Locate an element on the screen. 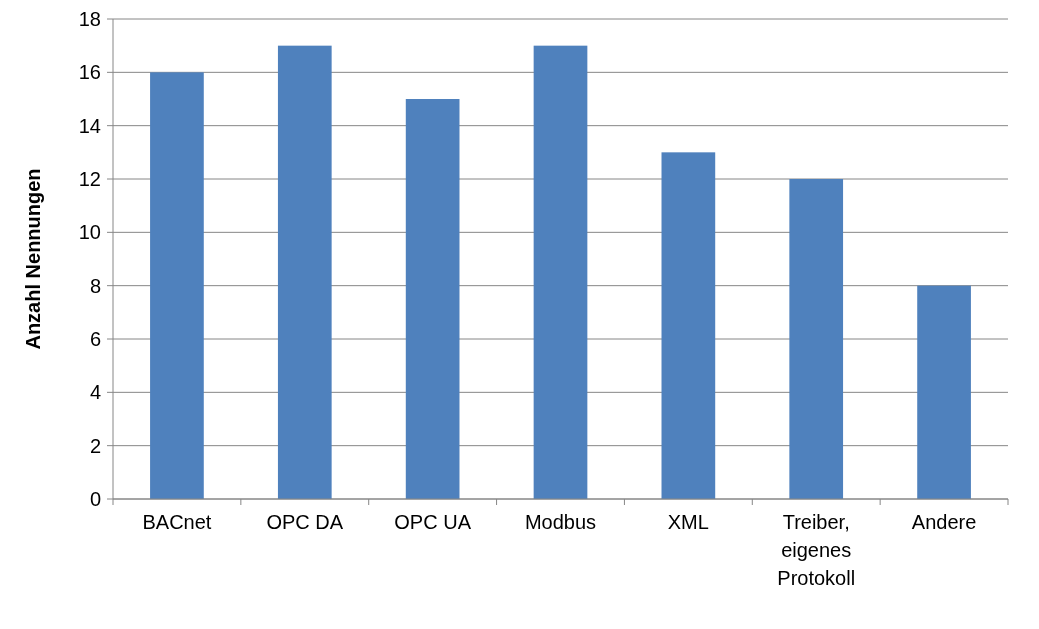  y-tick-label: 12 is located at coordinates (89, 179).